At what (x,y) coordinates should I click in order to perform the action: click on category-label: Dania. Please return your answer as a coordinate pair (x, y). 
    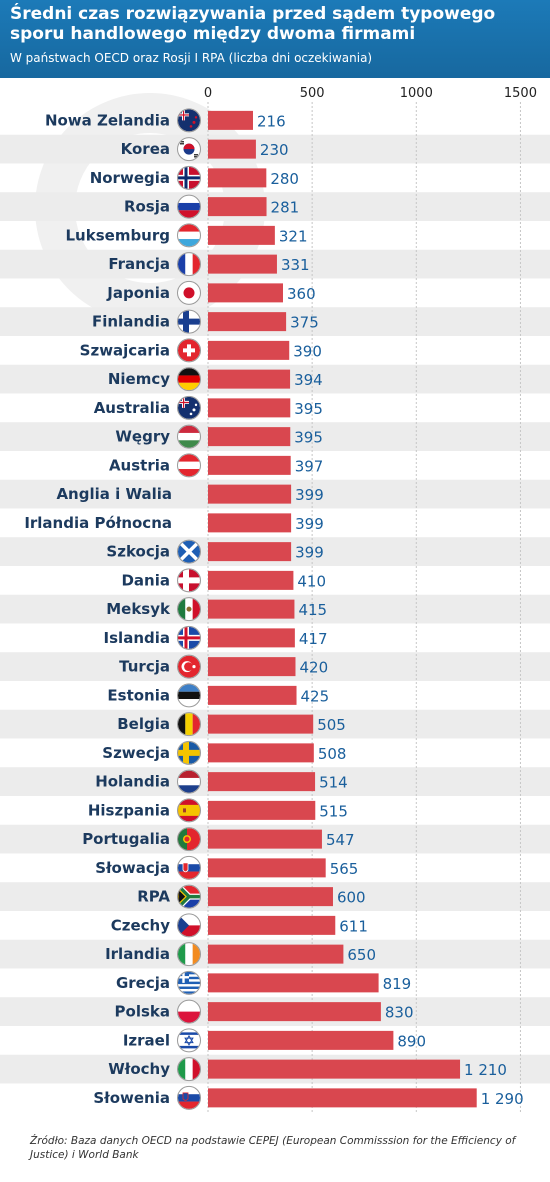
    Looking at the image, I should click on (145, 580).